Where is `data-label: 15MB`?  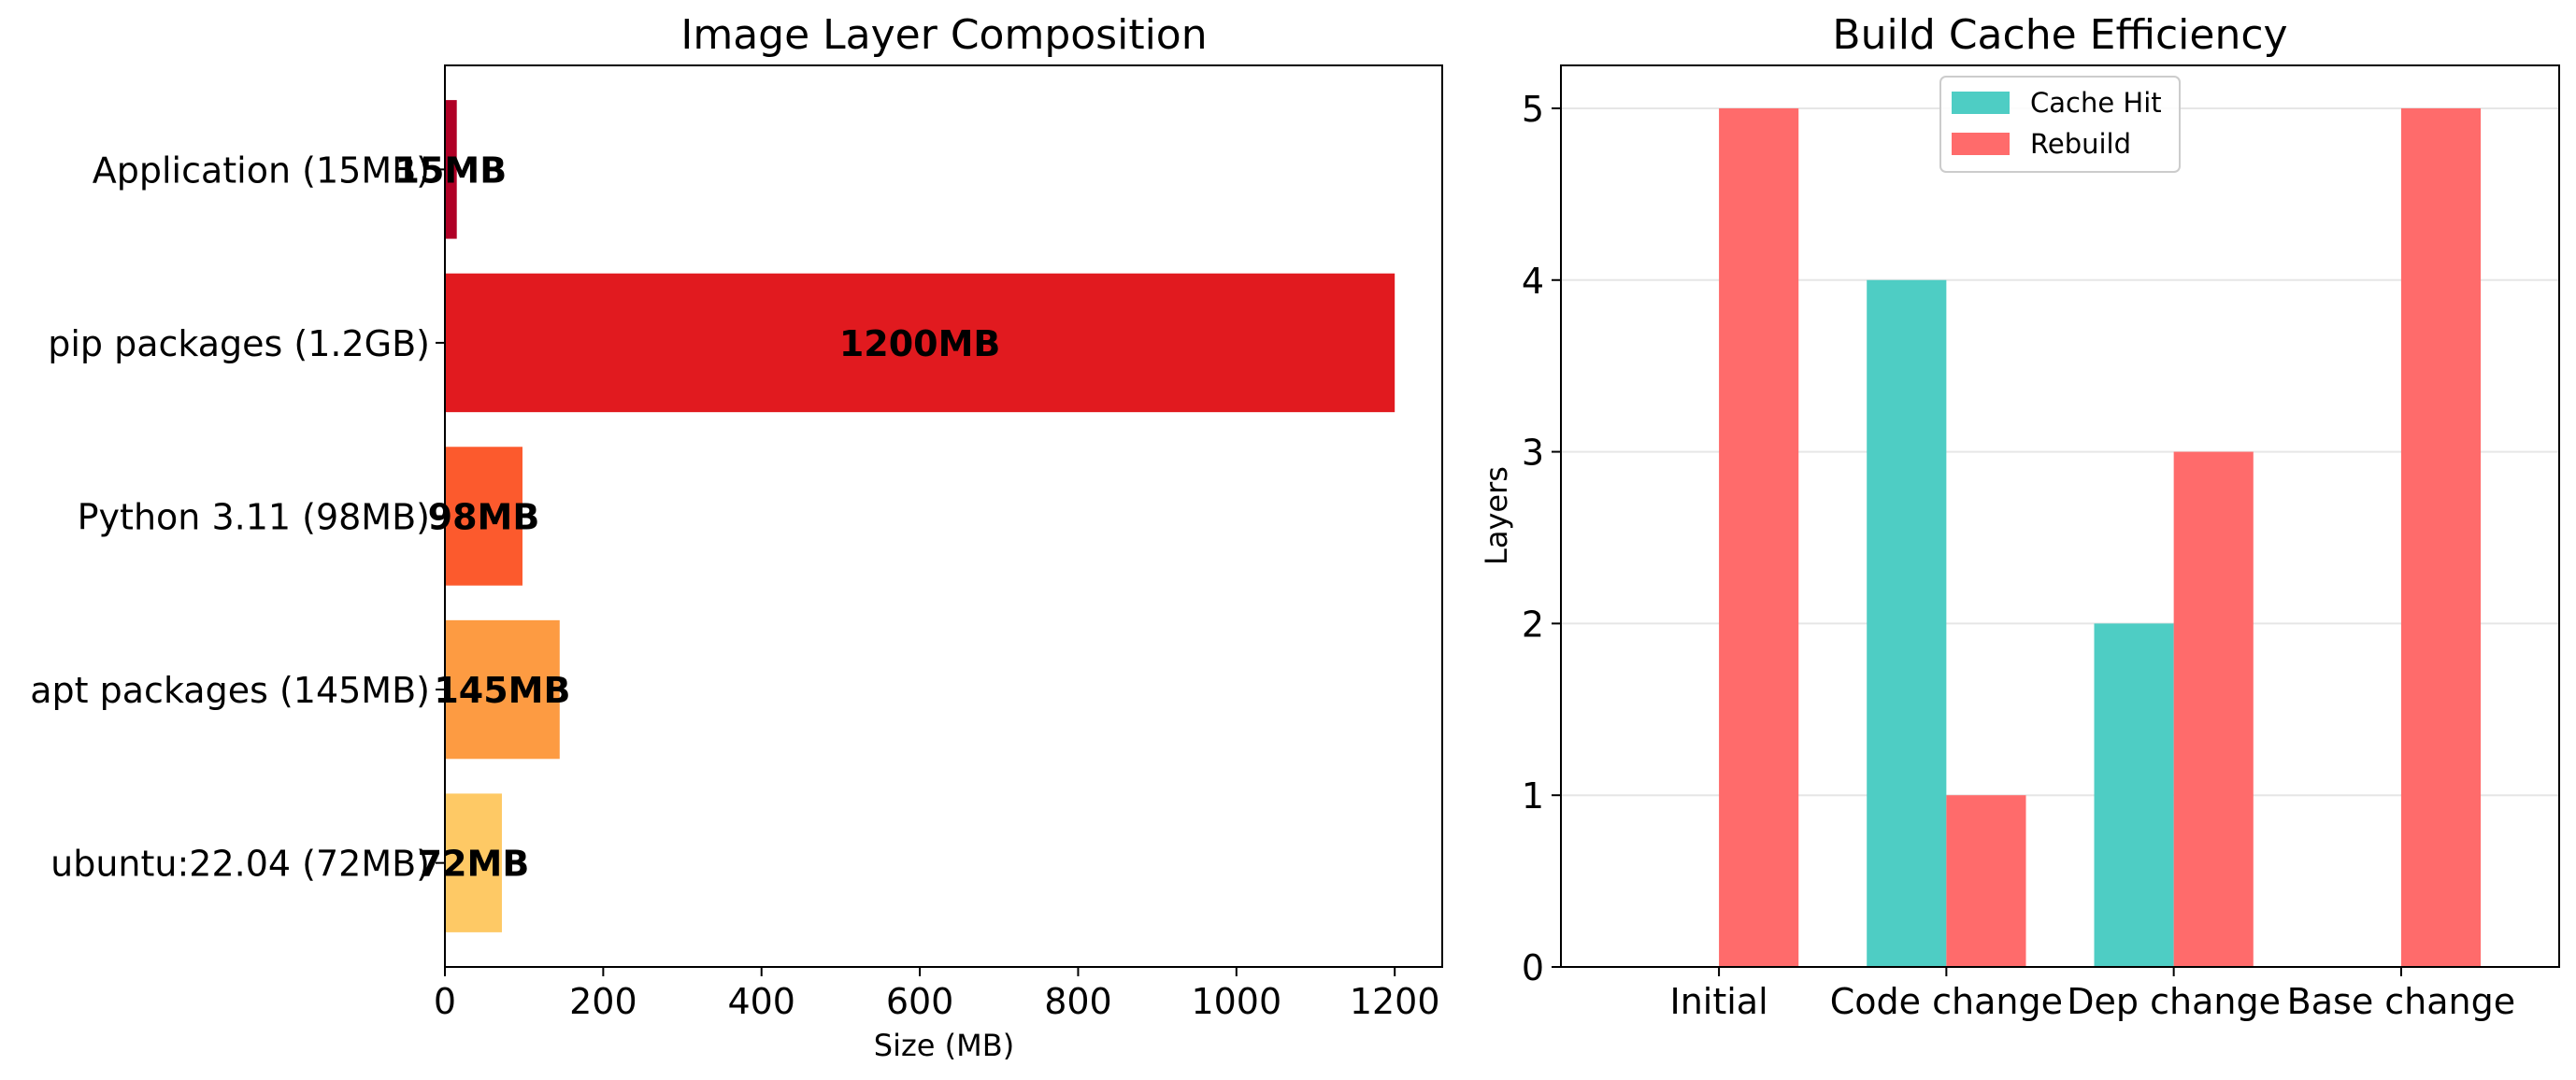
data-label: 15MB is located at coordinates (451, 170).